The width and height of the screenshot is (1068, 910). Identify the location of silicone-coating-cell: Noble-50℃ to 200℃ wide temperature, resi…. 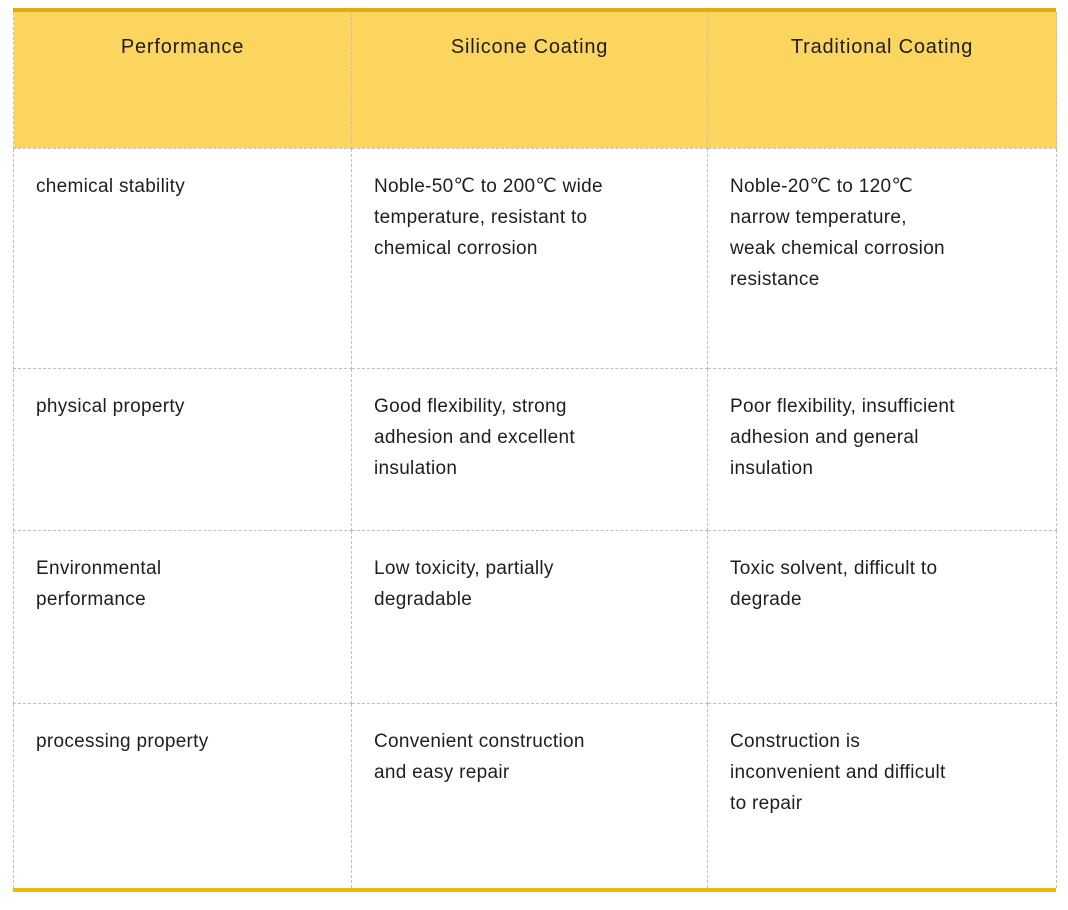
(529, 258).